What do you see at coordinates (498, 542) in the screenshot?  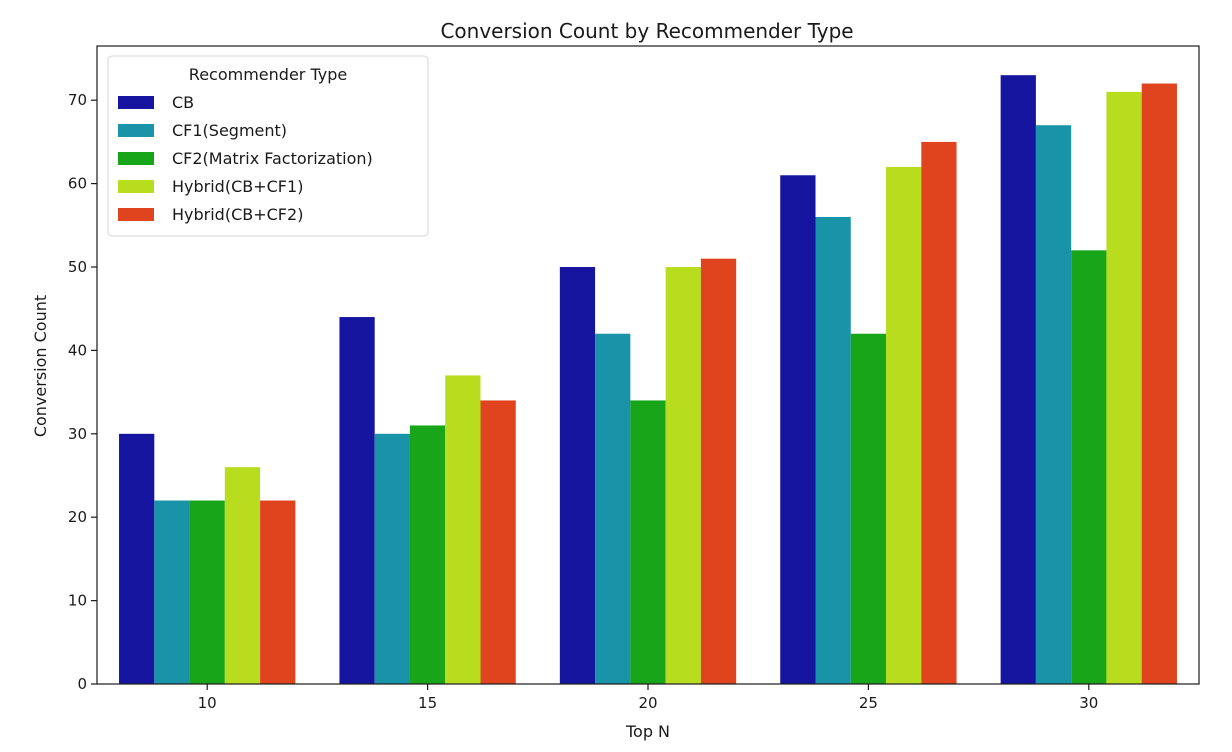 I see `bar-hybrid-cb-cf2--15` at bounding box center [498, 542].